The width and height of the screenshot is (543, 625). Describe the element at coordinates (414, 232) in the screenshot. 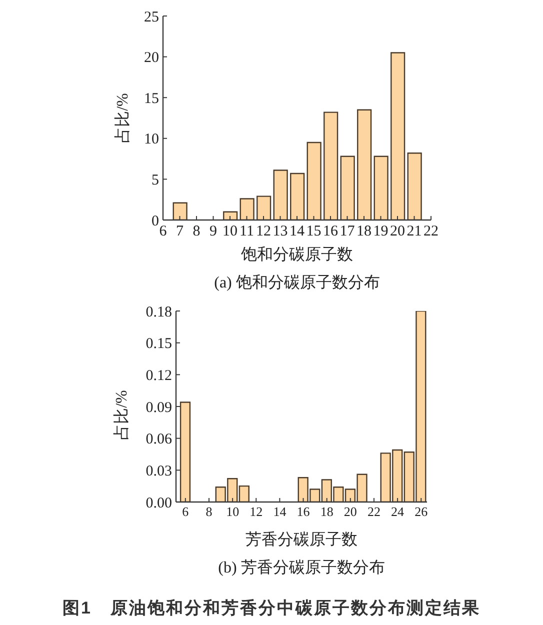

I see `x-tick-label: 21` at that location.